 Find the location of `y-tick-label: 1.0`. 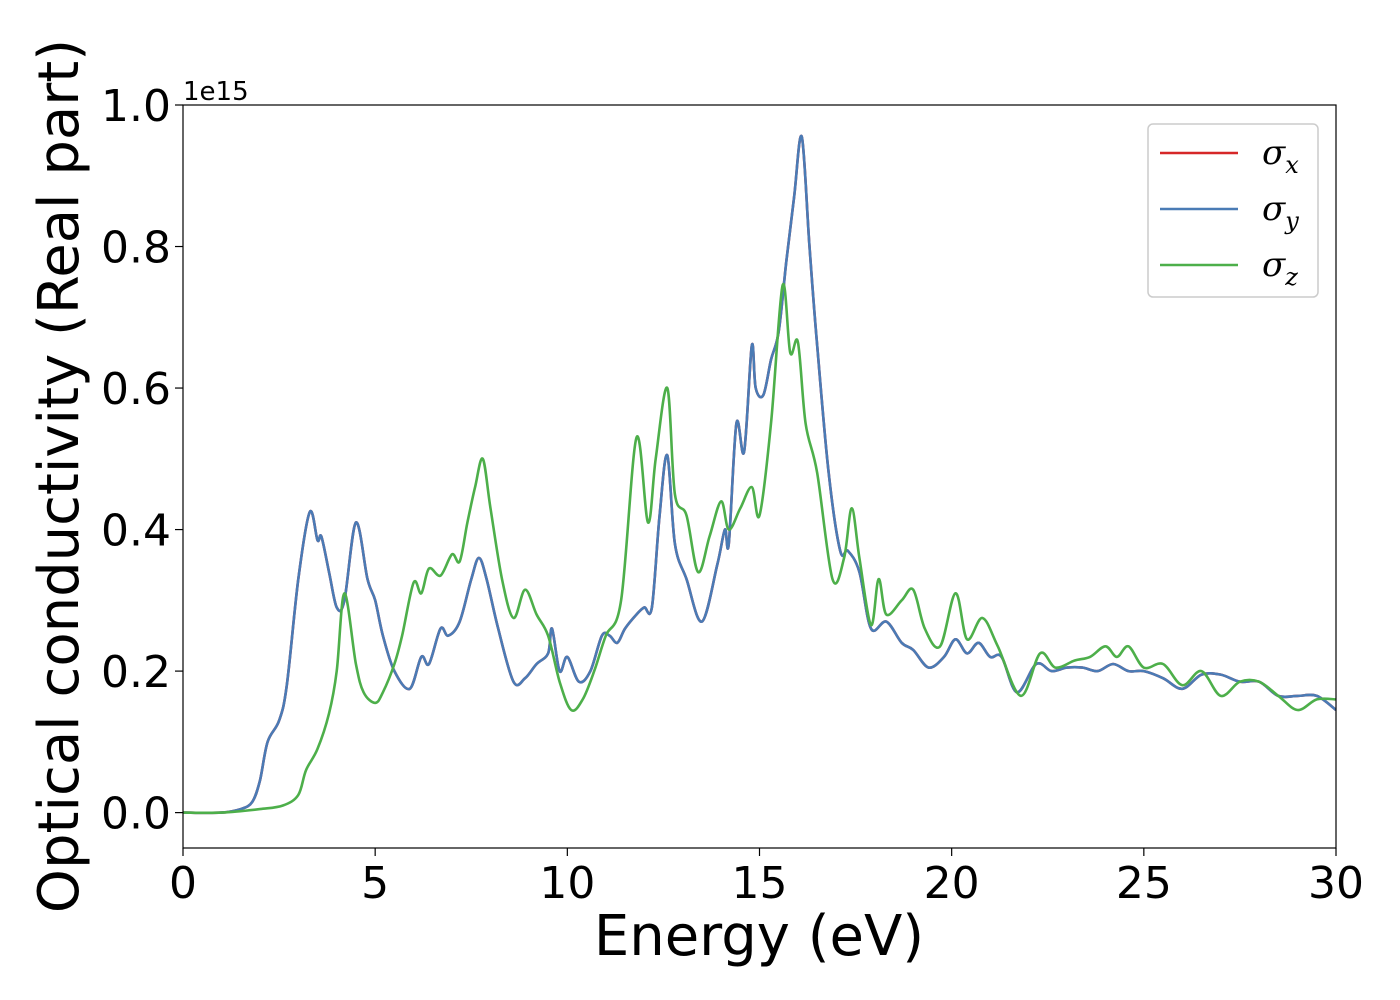

y-tick-label: 1.0 is located at coordinates (136, 106).